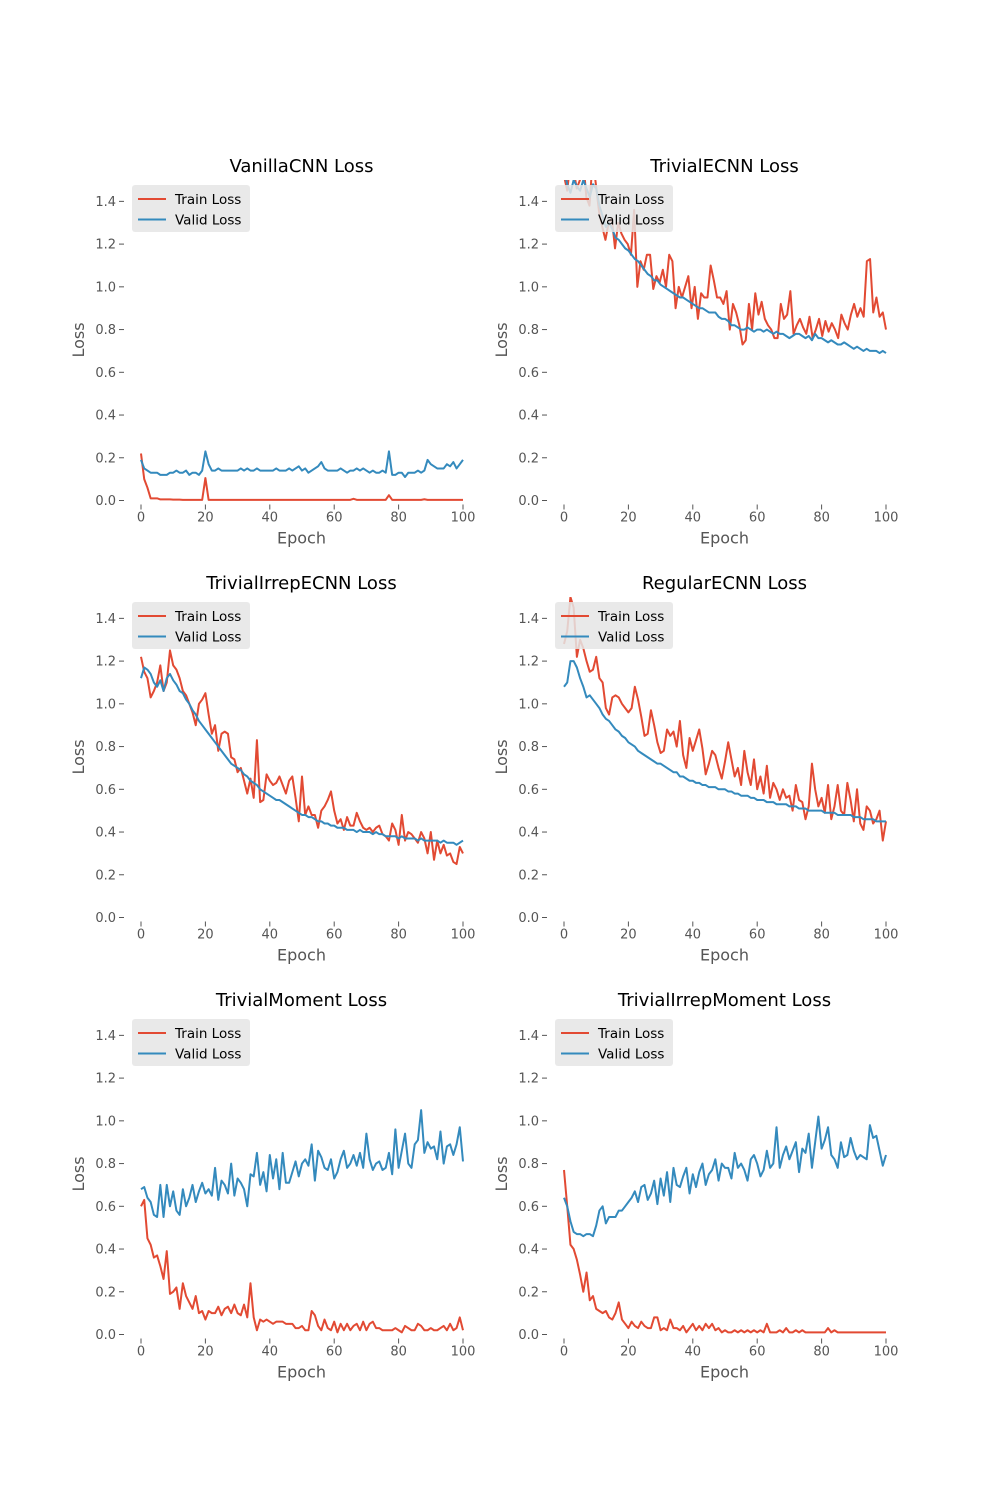  What do you see at coordinates (301, 1000) in the screenshot?
I see `chart-title: TrivialMoment Loss` at bounding box center [301, 1000].